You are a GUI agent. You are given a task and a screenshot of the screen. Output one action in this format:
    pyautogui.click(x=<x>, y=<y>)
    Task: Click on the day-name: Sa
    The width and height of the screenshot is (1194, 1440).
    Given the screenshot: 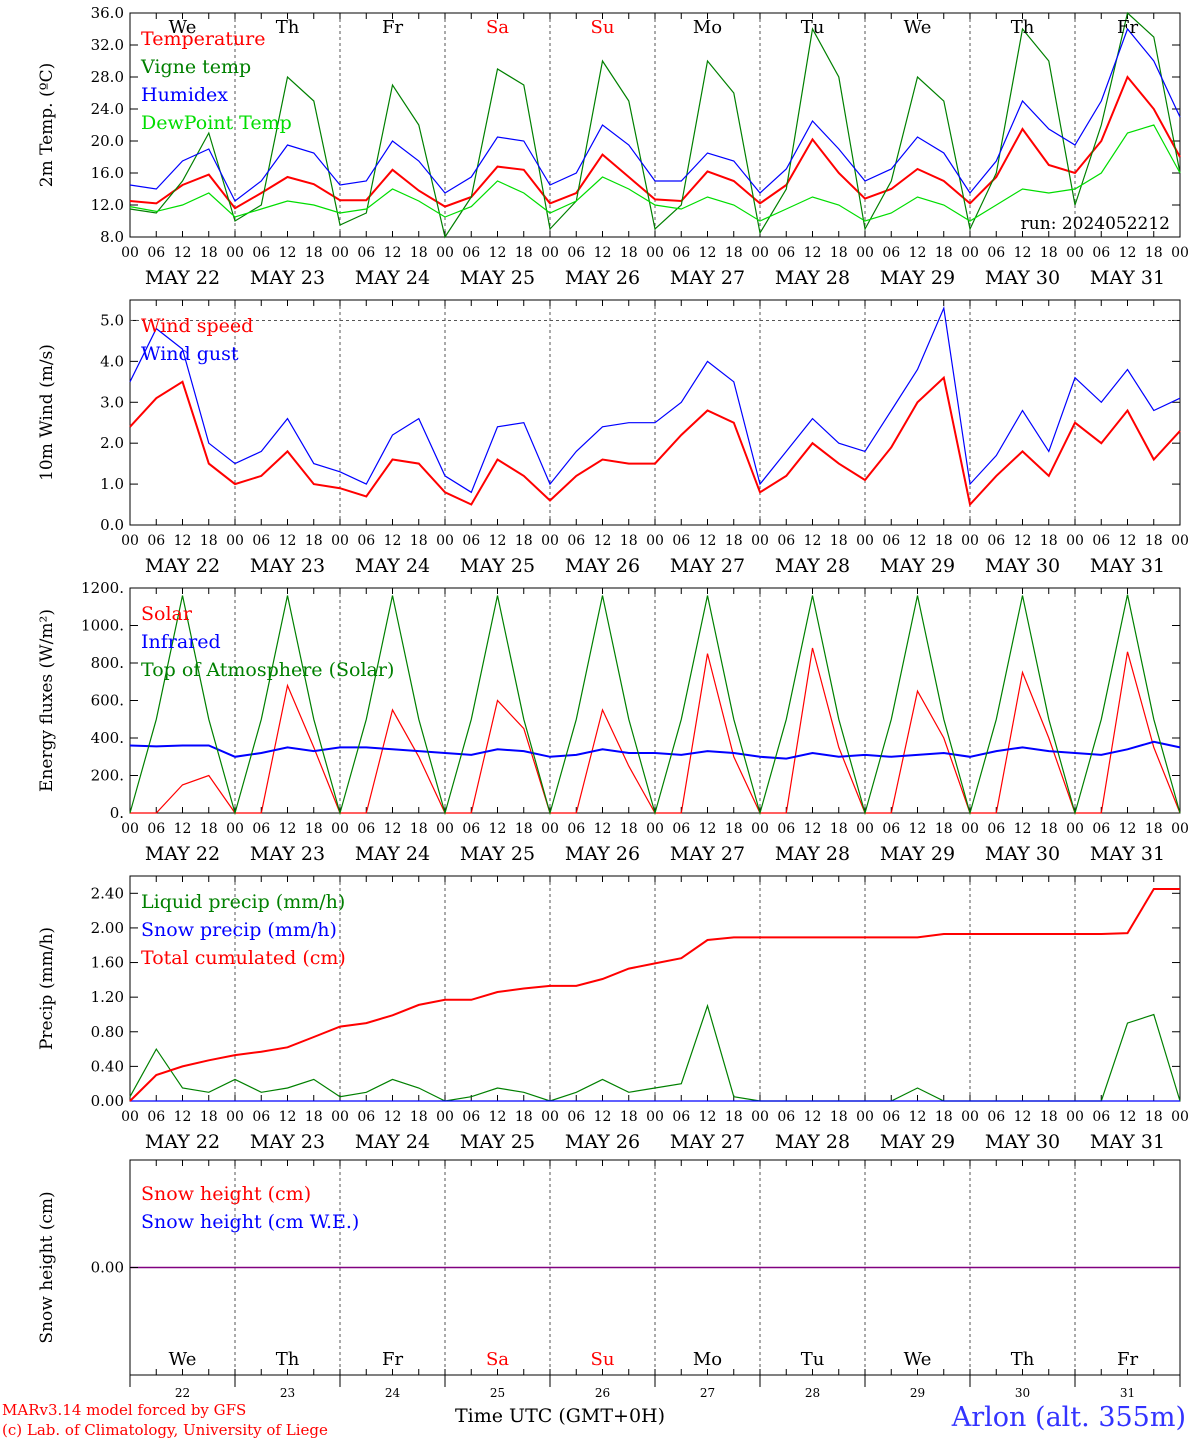 What is the action you would take?
    pyautogui.click(x=497, y=1359)
    